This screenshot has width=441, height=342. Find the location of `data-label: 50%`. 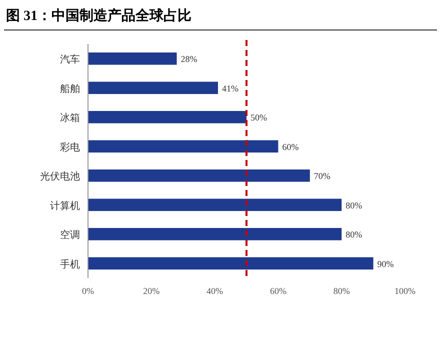

data-label: 50% is located at coordinates (259, 117).